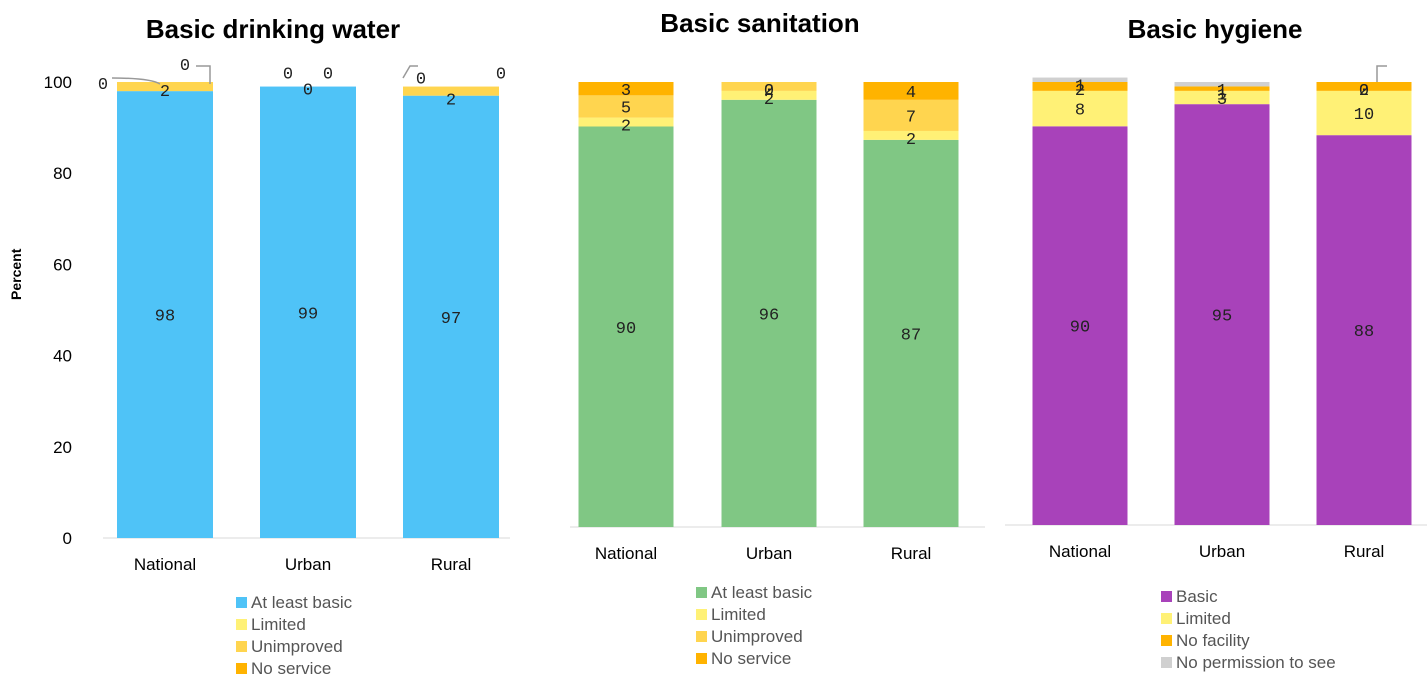 The height and width of the screenshot is (680, 1427). Describe the element at coordinates (1080, 111) in the screenshot. I see `data-label-limited-national: 8` at that location.